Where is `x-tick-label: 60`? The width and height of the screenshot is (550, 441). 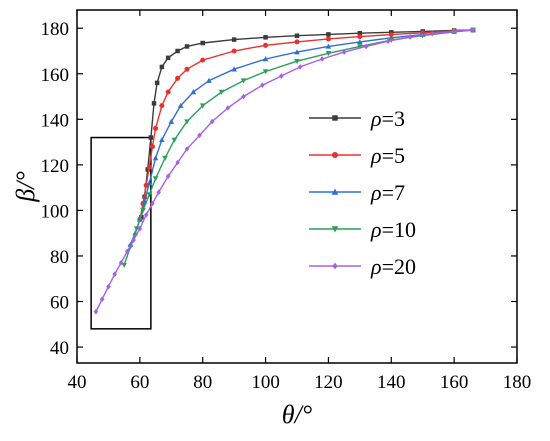
x-tick-label: 60 is located at coordinates (139, 382).